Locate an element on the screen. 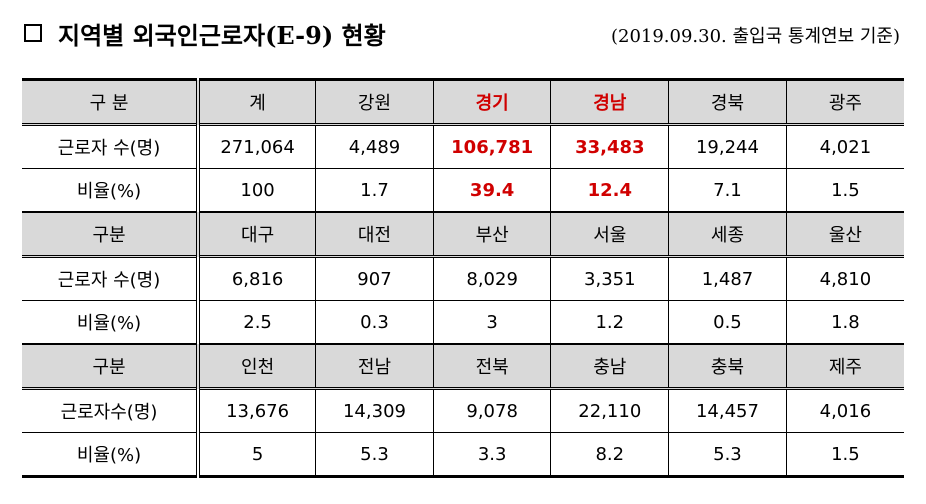 The image size is (926, 504). header-cell: 경북 is located at coordinates (727, 102).